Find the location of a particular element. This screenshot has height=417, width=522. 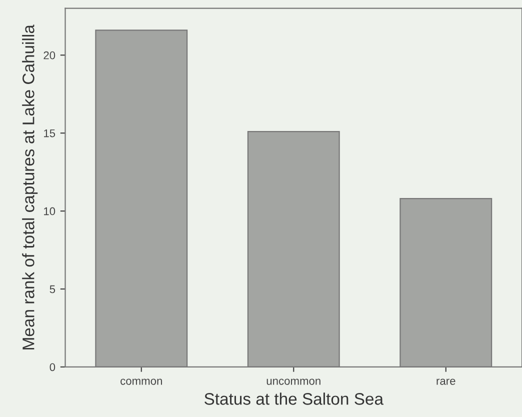

y-tick-label: 0 is located at coordinates (53, 367).